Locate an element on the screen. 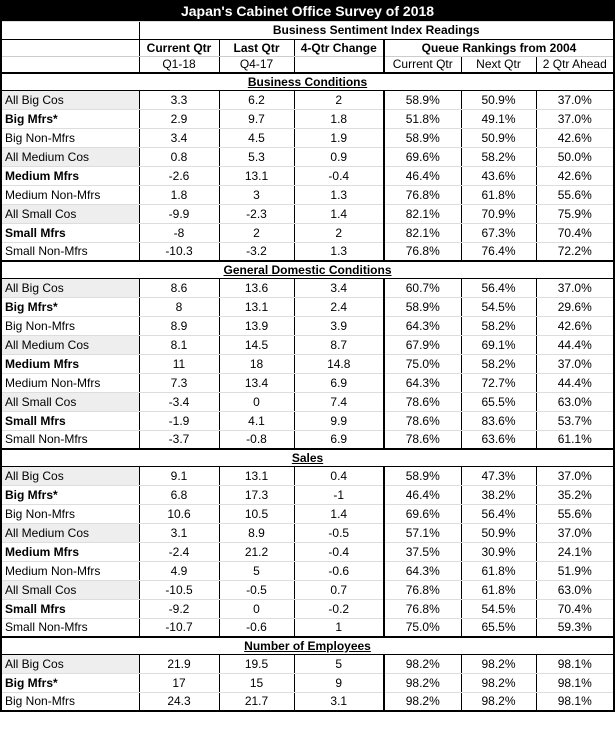  value-cell: 10.5 is located at coordinates (256, 514).